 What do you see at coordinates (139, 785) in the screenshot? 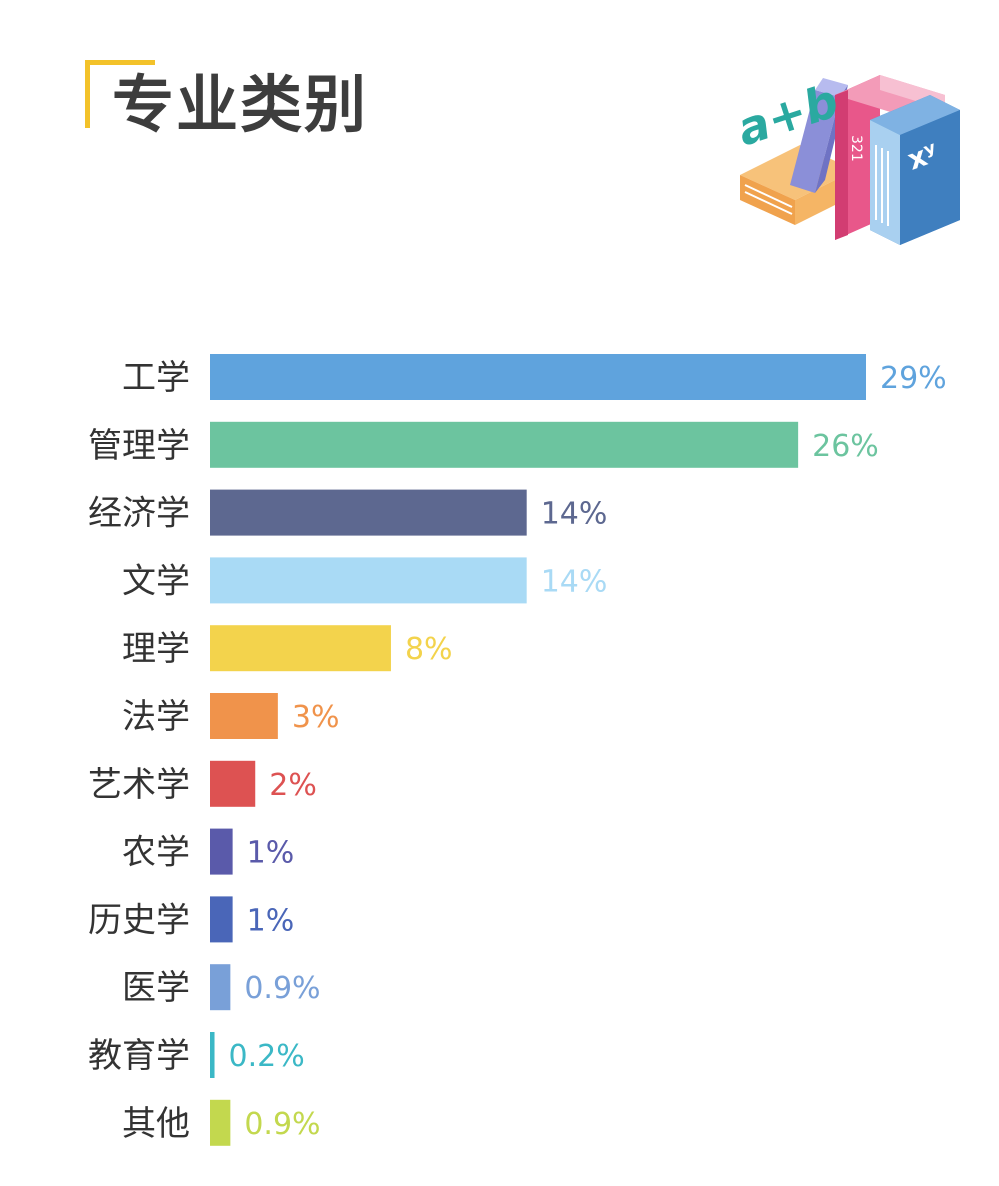
I see `category-label: 艺术学` at bounding box center [139, 785].